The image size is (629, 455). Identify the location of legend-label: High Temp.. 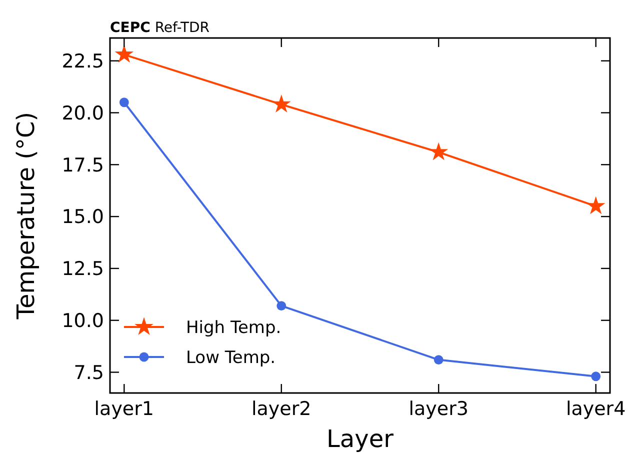
(234, 328).